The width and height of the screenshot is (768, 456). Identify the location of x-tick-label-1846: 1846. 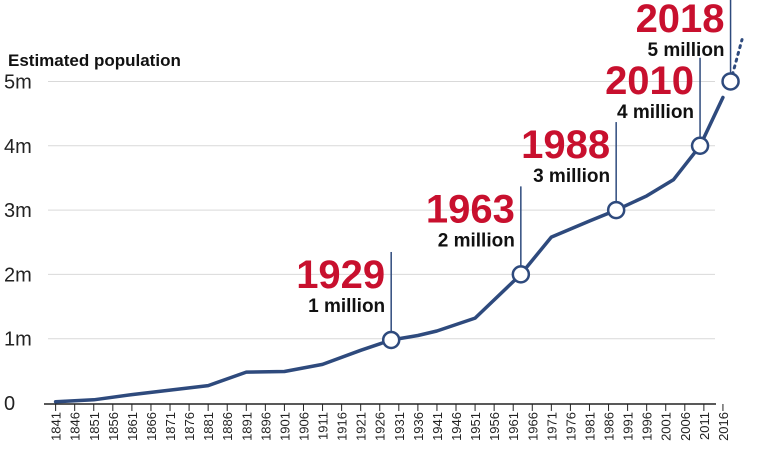
(75, 426).